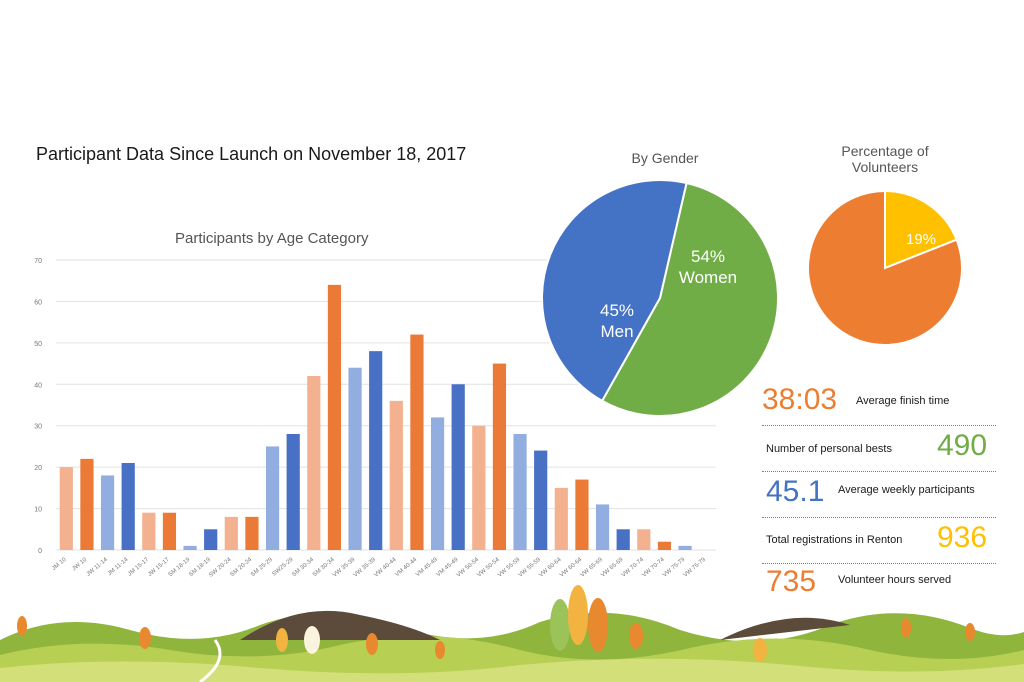 This screenshot has width=1024, height=682. I want to click on y-tick-label: 50, so click(38, 344).